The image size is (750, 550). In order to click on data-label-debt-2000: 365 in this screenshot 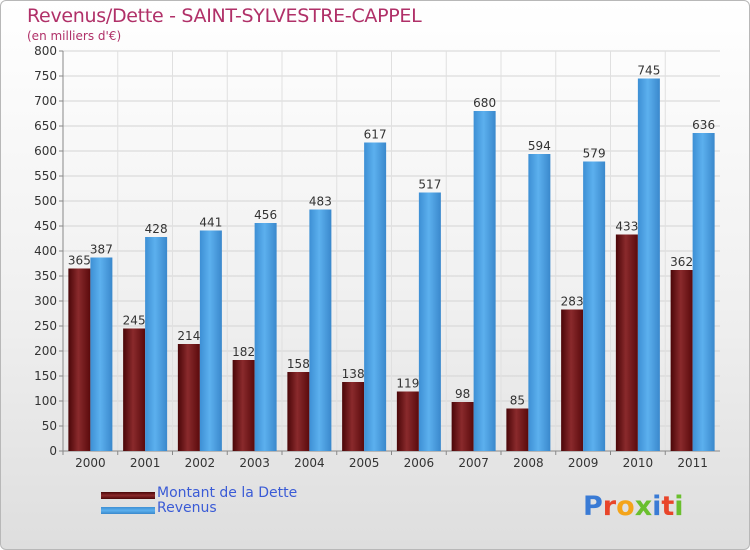, I will do `click(79, 261)`.